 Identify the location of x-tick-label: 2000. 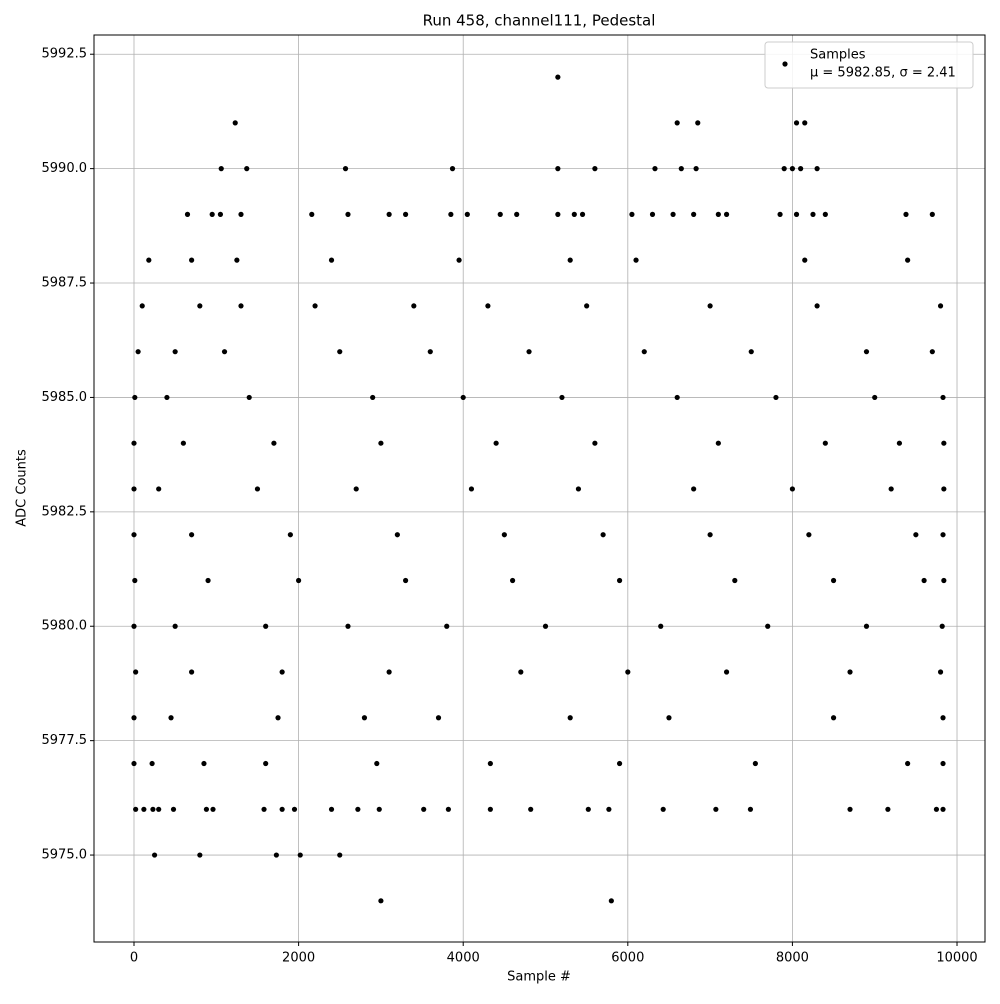
(298, 958).